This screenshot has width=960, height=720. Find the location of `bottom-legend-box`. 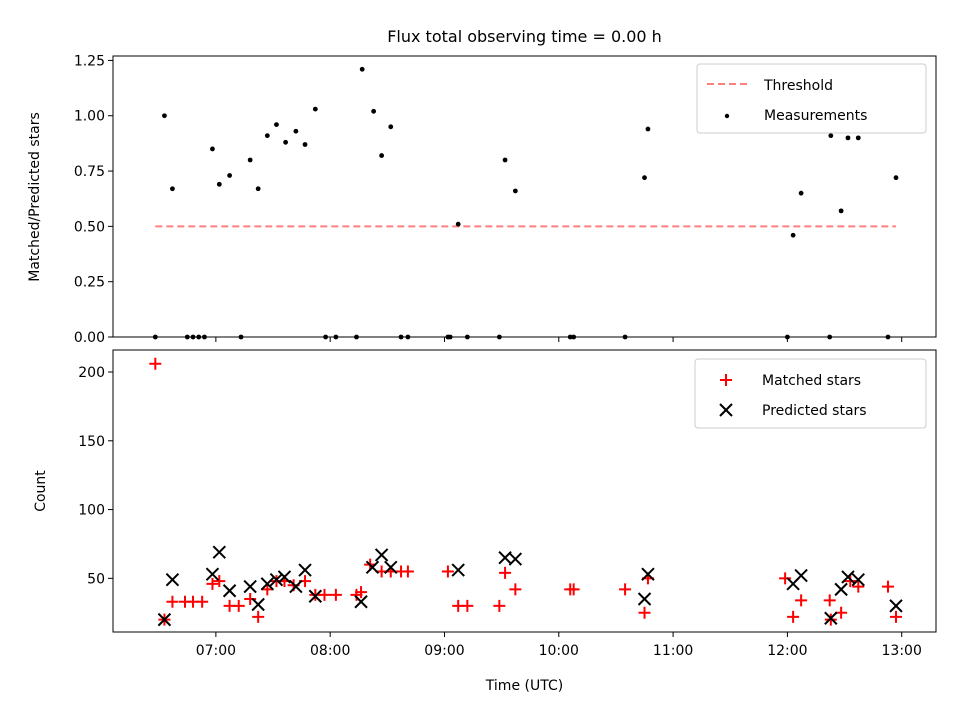

bottom-legend-box is located at coordinates (810, 393).